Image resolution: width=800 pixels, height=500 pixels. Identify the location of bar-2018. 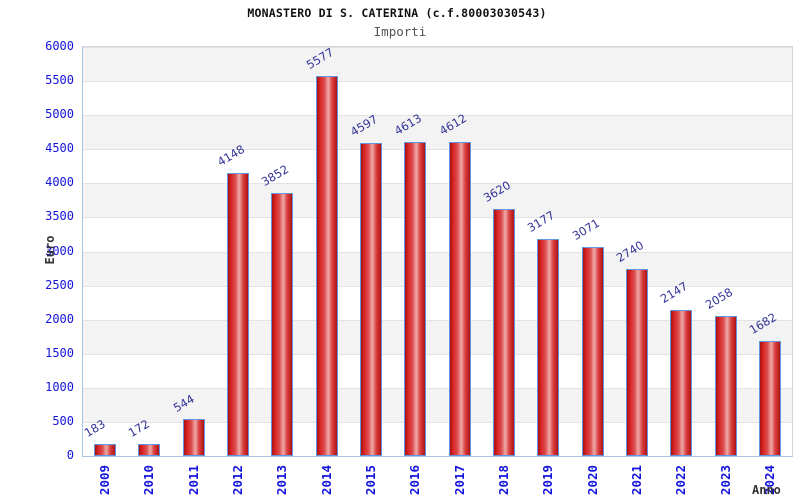
(504, 332).